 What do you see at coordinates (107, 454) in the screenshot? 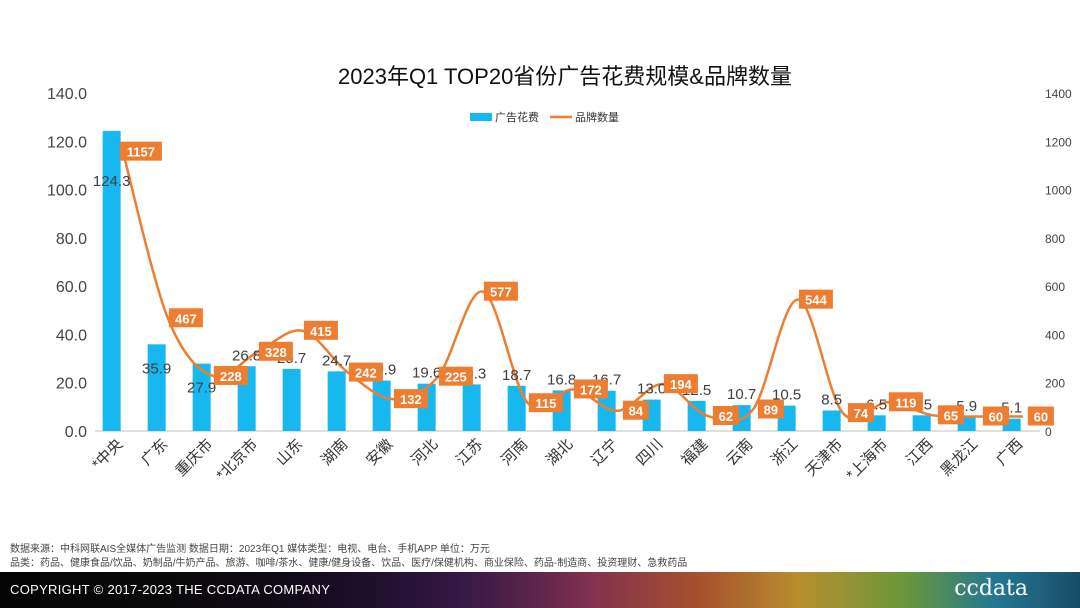
I see `x-tick-label: *中央` at bounding box center [107, 454].